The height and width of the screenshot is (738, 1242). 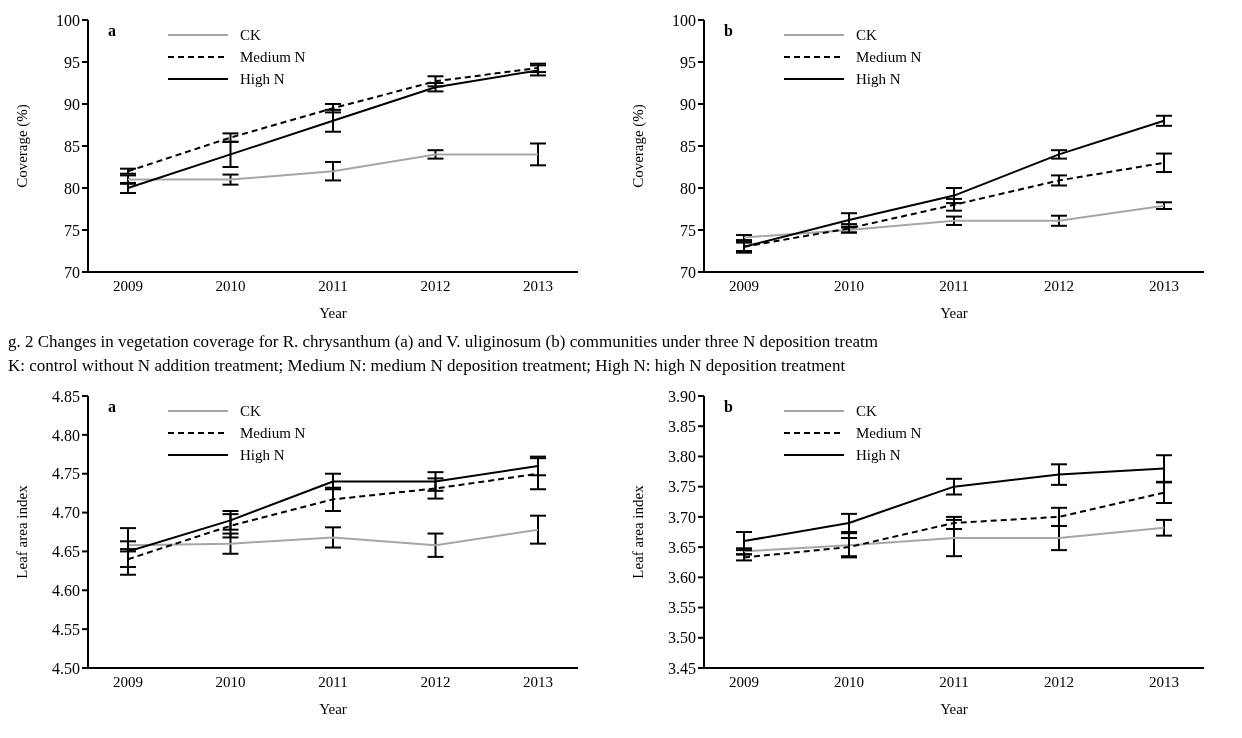 I want to click on text: K: control without N addition treatment; Medium N: medium N deposition treatment; High N: high N deposition treatment, so click(x=427, y=366).